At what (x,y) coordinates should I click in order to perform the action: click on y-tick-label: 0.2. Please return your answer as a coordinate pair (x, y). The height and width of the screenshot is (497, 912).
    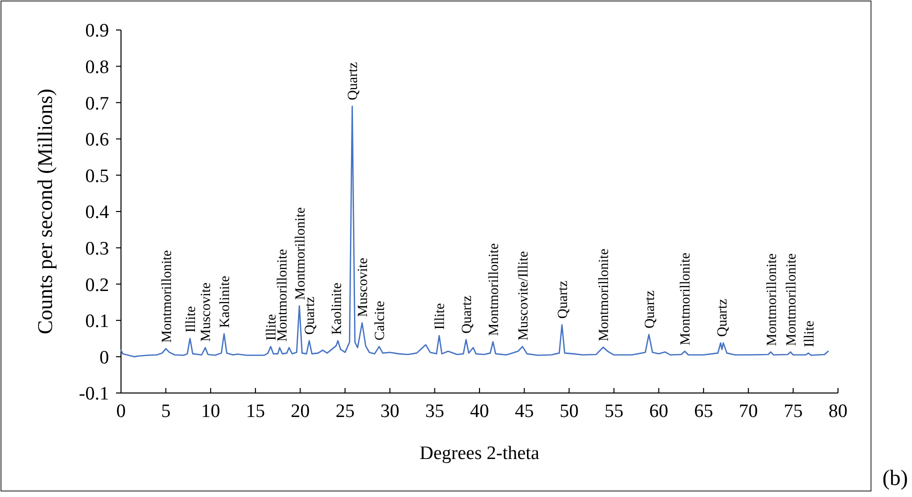
    Looking at the image, I should click on (97, 285).